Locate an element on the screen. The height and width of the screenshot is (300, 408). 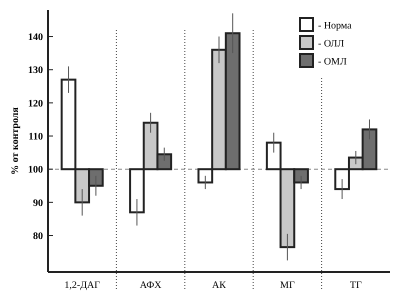
y-tick-label: 130 is located at coordinates (35, 70).